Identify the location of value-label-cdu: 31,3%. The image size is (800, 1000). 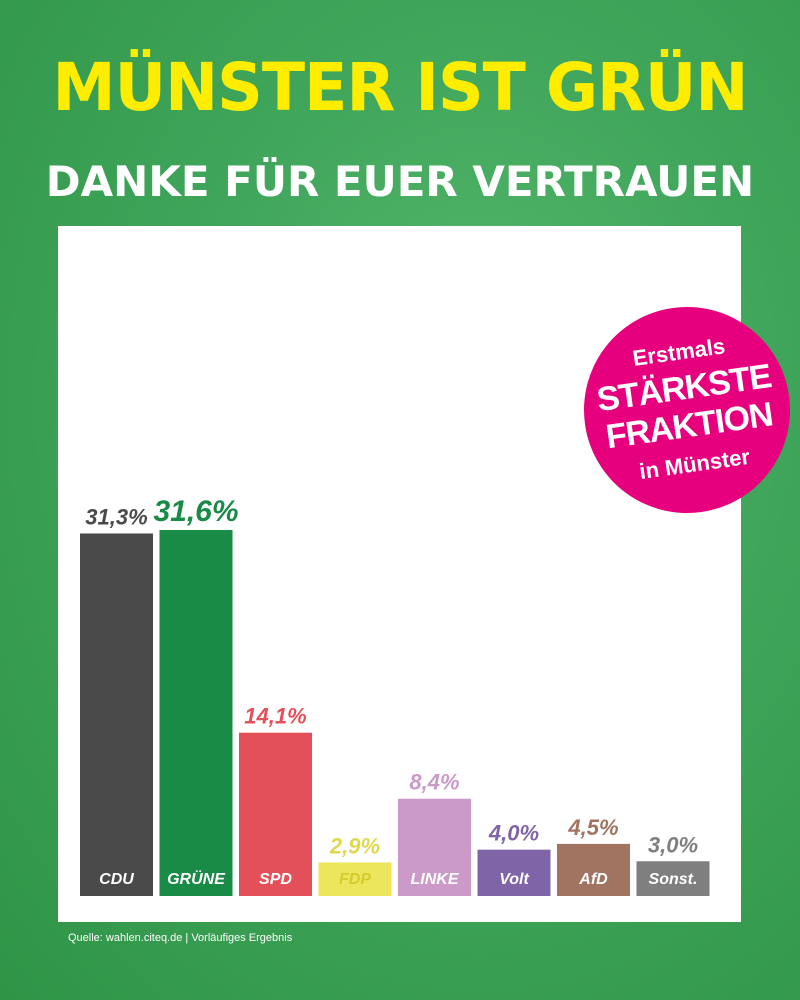
(116, 516).